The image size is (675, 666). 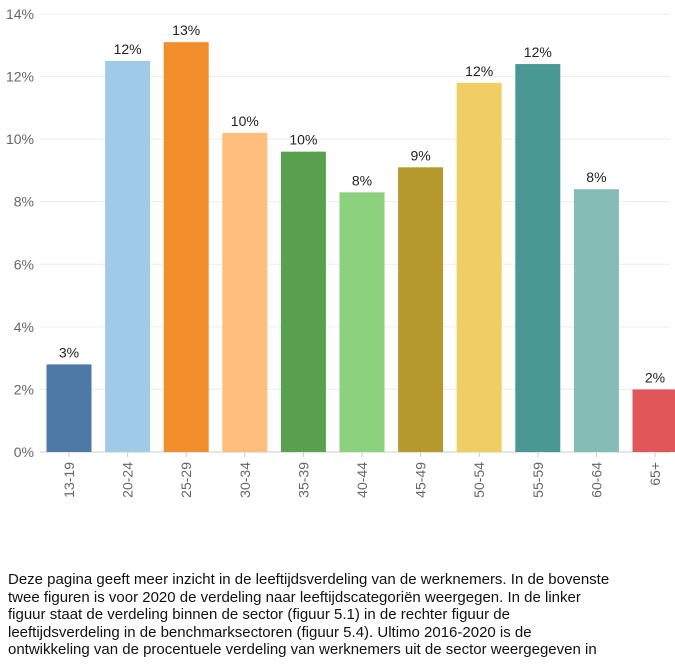 What do you see at coordinates (24, 327) in the screenshot?
I see `y-tick-label: 4%` at bounding box center [24, 327].